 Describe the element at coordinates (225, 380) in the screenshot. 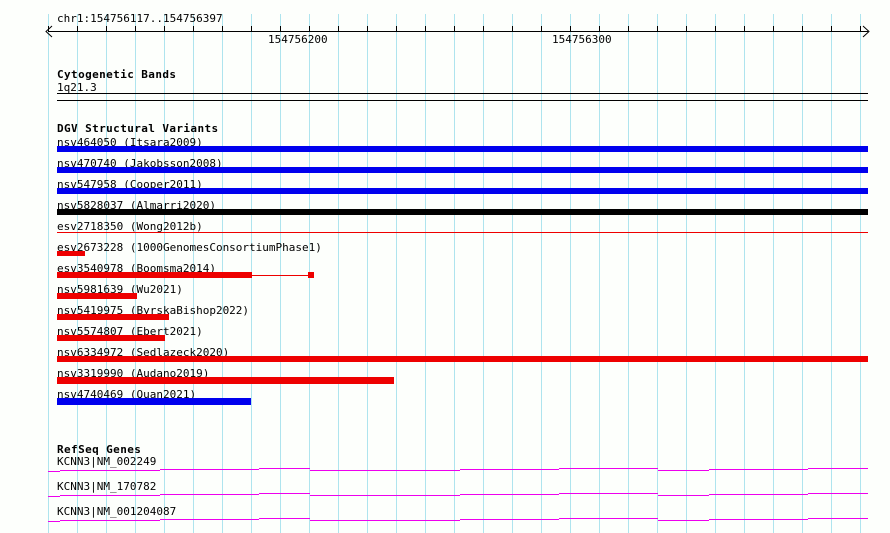

I see `dgv-feature-bar-nsv3319990` at that location.